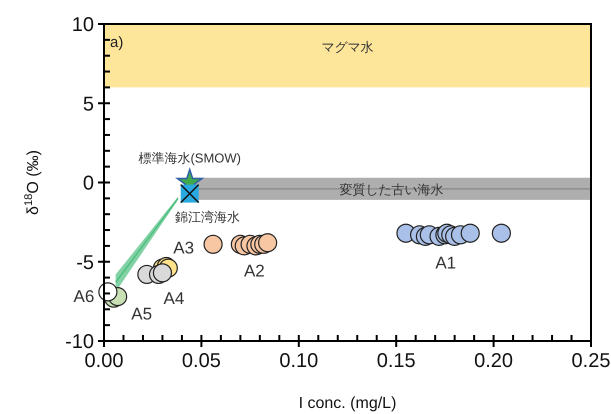 The width and height of the screenshot is (611, 414). I want to click on y-tick-label: 0, so click(88, 183).